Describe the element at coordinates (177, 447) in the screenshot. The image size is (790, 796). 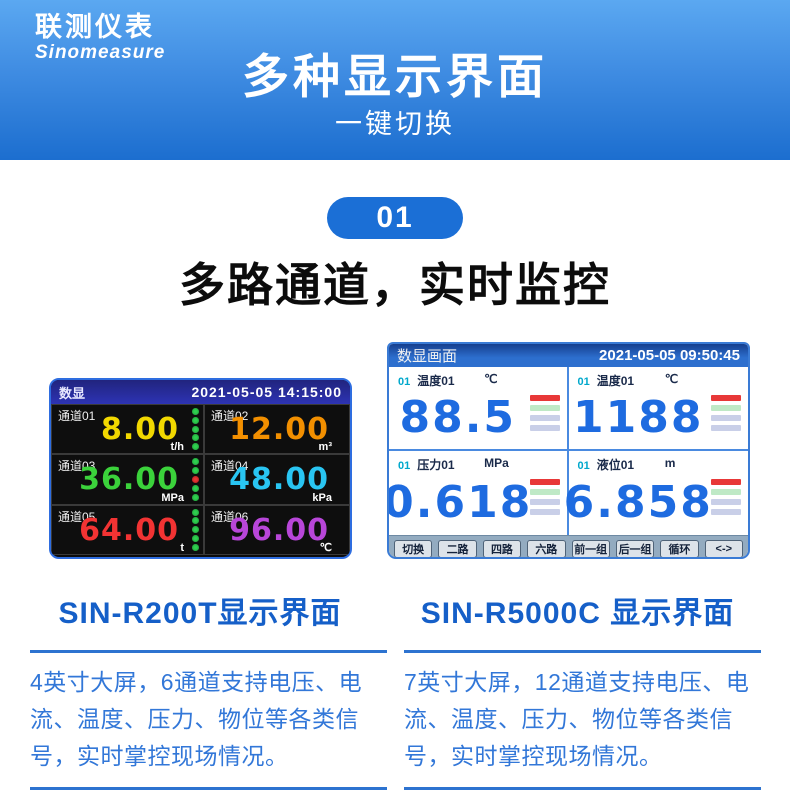
I see `channel-unit: t/h` at that location.